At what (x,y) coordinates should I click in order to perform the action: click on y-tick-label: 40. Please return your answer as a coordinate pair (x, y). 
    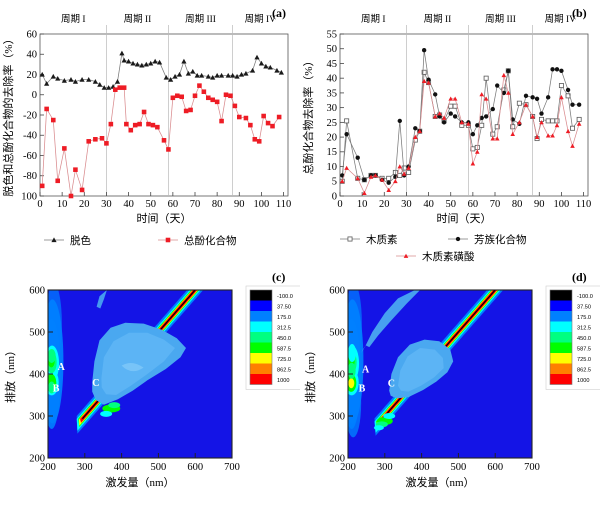
    Looking at the image, I should click on (32, 55).